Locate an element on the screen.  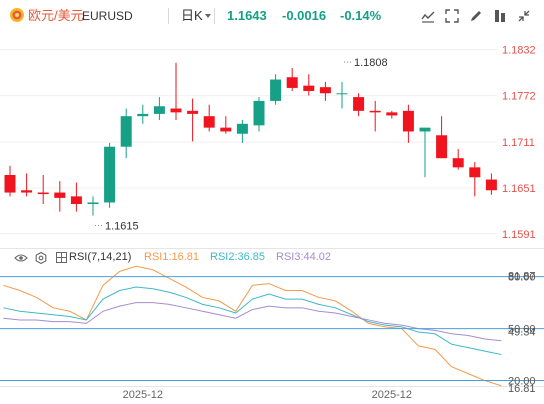
rsi-indicator-name: RSI(7,14,21) is located at coordinates (100, 257).